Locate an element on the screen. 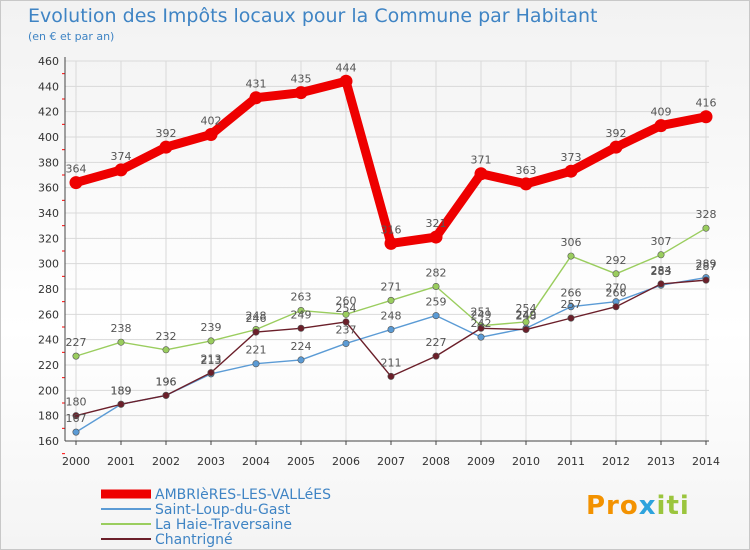  data-label: 316 is located at coordinates (391, 229).